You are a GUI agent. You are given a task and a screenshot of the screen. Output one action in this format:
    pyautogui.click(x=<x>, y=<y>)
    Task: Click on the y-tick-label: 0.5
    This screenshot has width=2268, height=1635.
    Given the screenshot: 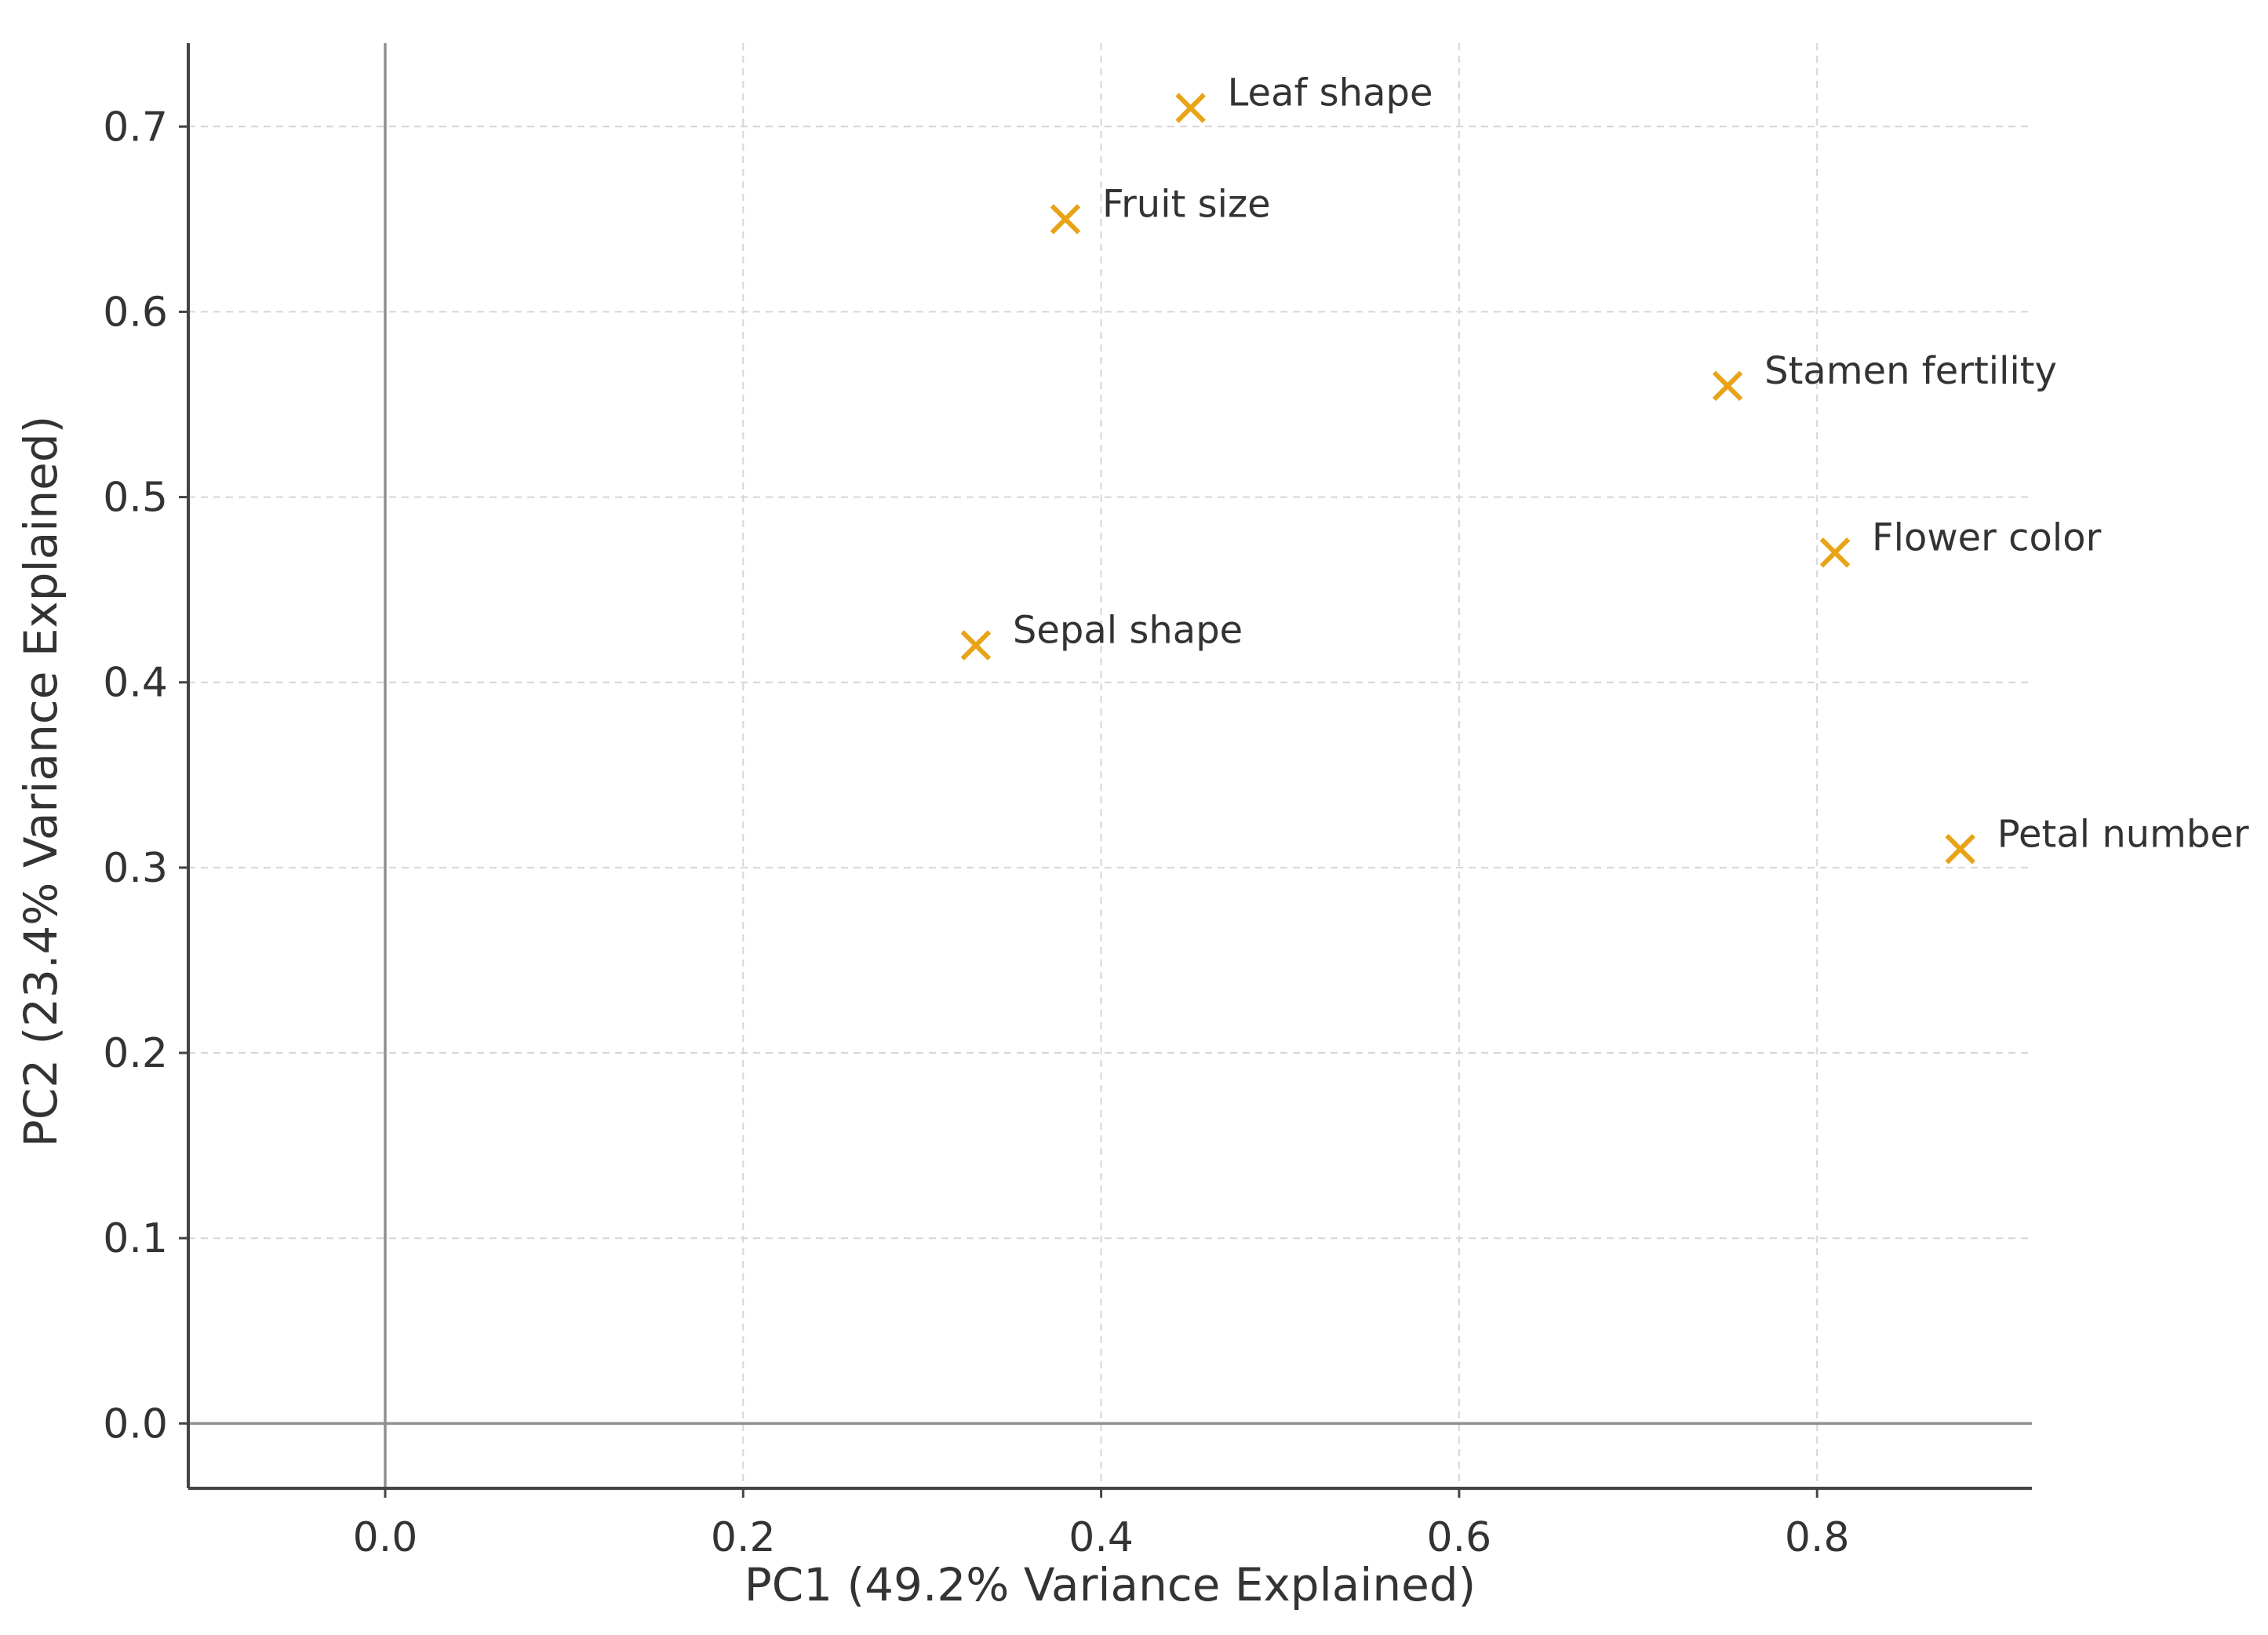 What is the action you would take?
    pyautogui.click(x=135, y=498)
    